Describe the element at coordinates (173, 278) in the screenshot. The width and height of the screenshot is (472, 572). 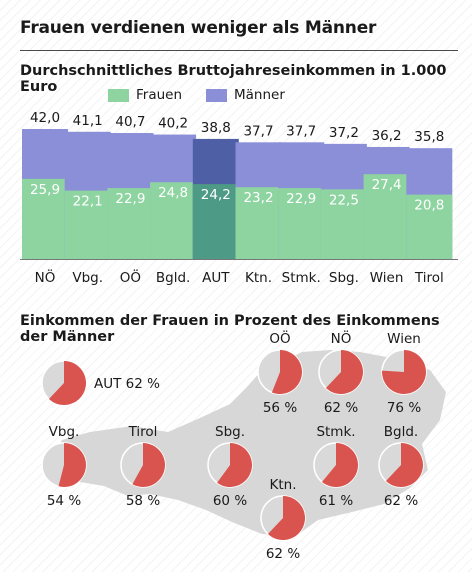
I see `bar-category-label: Bgld.` at that location.